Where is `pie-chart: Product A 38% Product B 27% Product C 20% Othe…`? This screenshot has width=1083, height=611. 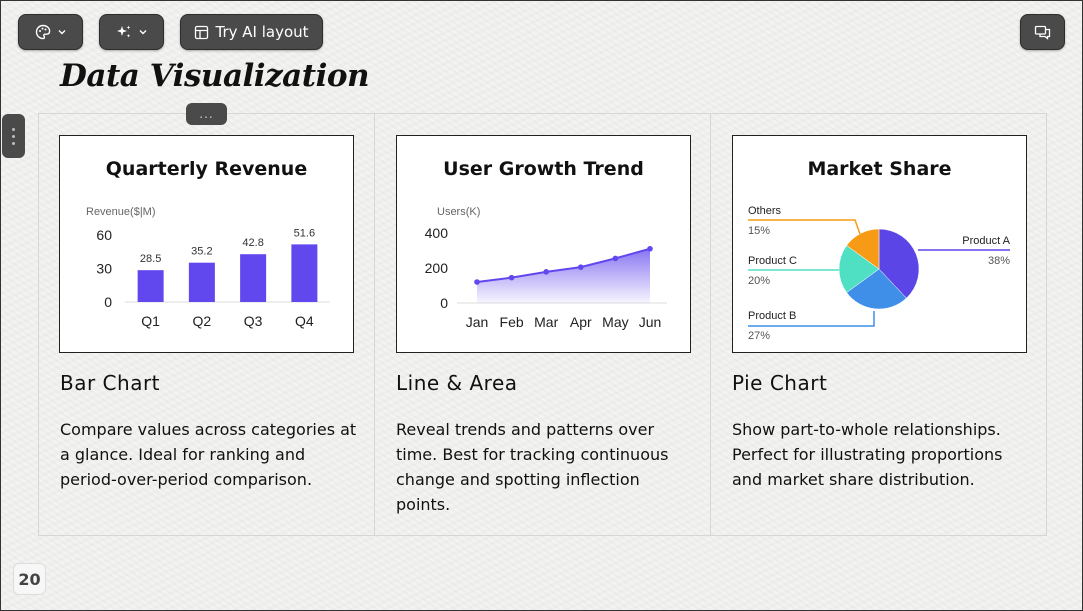
pie-chart: Product A 38% Product B 27% Product C 20% Othe… is located at coordinates (879, 273).